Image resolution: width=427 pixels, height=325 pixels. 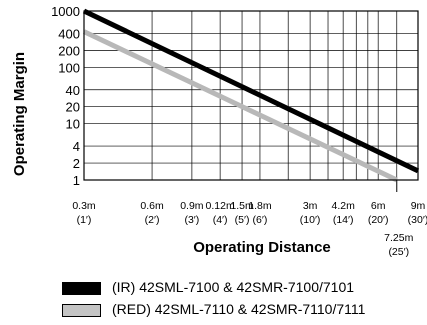 What do you see at coordinates (242, 220) in the screenshot?
I see `x-tick-sublabel: (5′)` at bounding box center [242, 220].